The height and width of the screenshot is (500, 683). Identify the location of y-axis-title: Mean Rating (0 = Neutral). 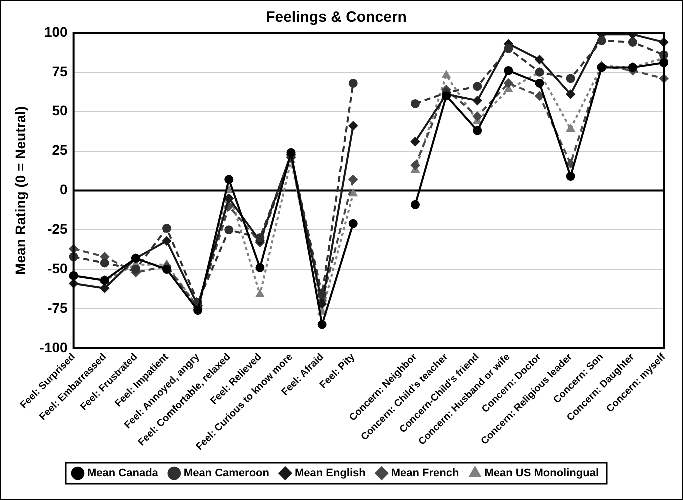
(20, 190).